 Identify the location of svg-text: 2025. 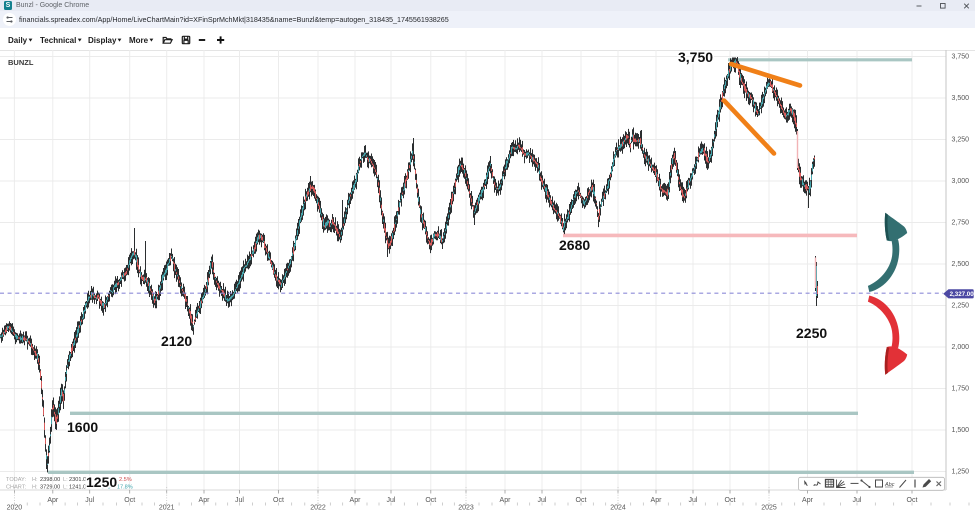
(769, 508).